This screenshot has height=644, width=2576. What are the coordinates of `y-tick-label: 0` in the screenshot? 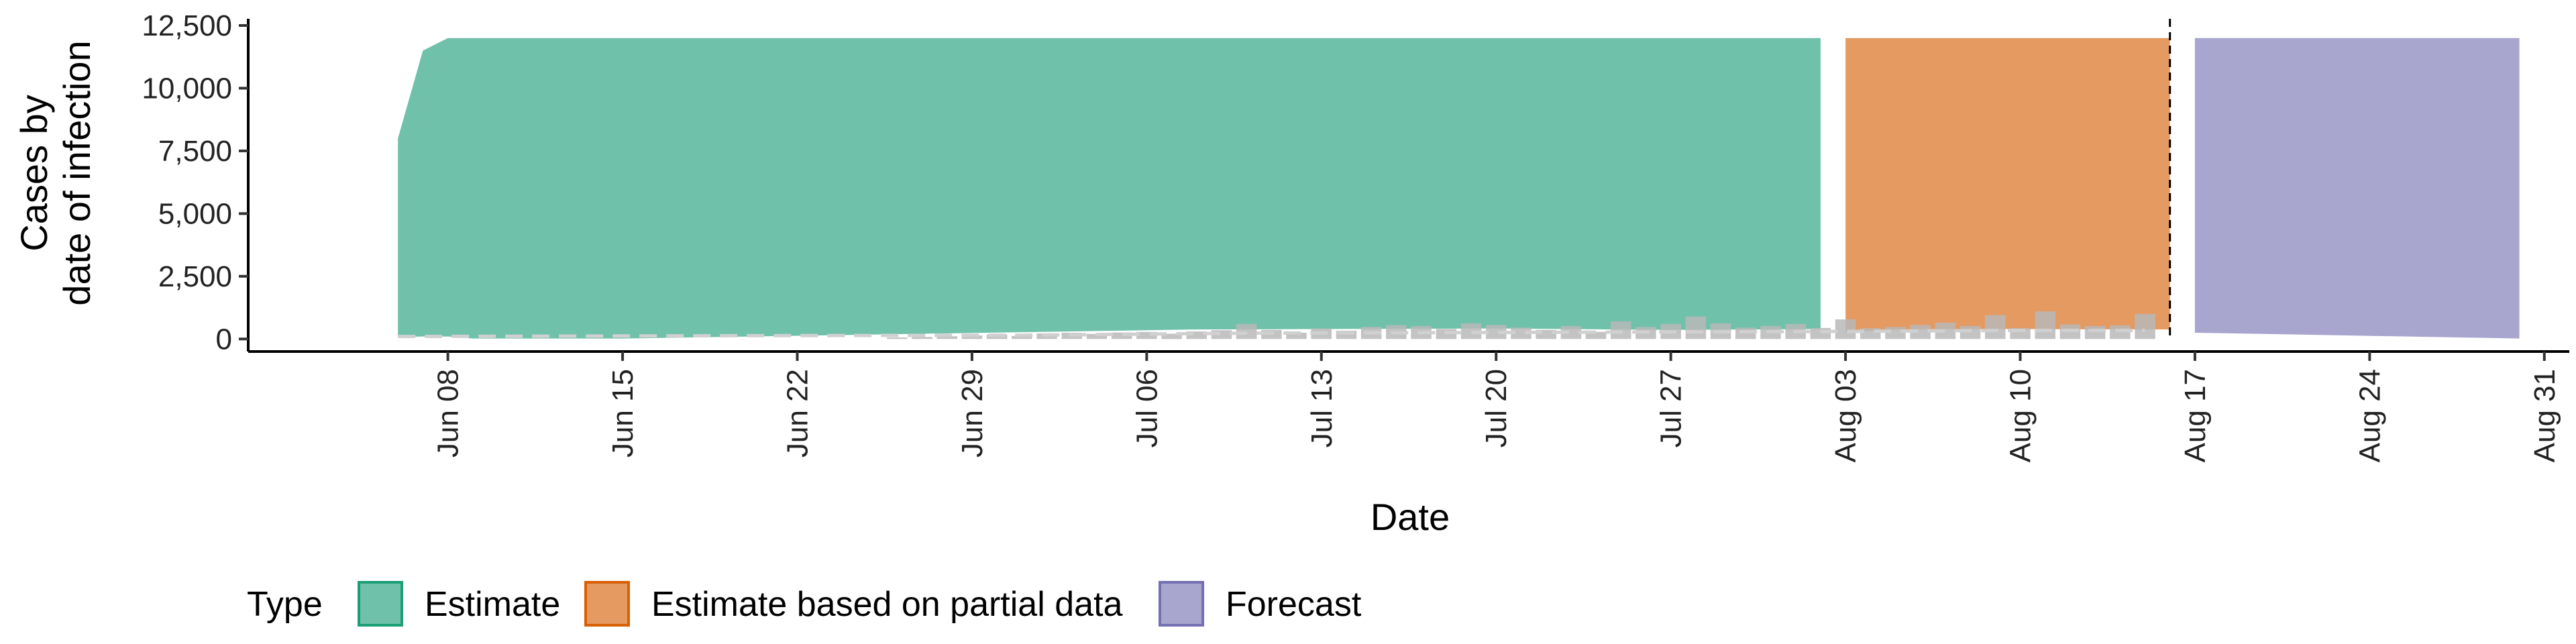 It's located at (224, 339).